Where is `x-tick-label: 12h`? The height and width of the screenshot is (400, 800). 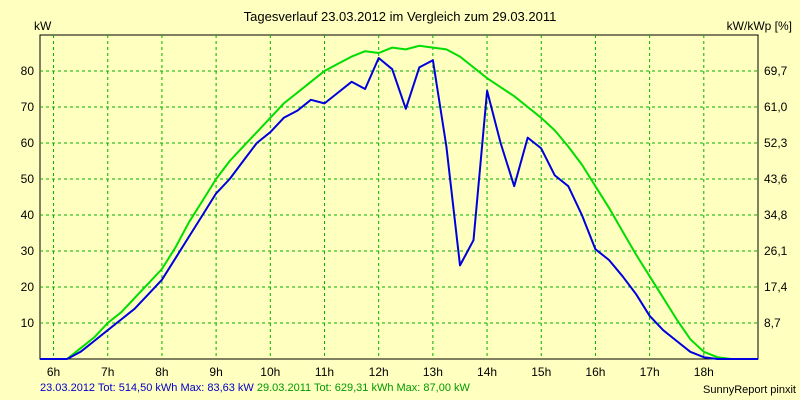
x-tick-label: 12h is located at coordinates (379, 372).